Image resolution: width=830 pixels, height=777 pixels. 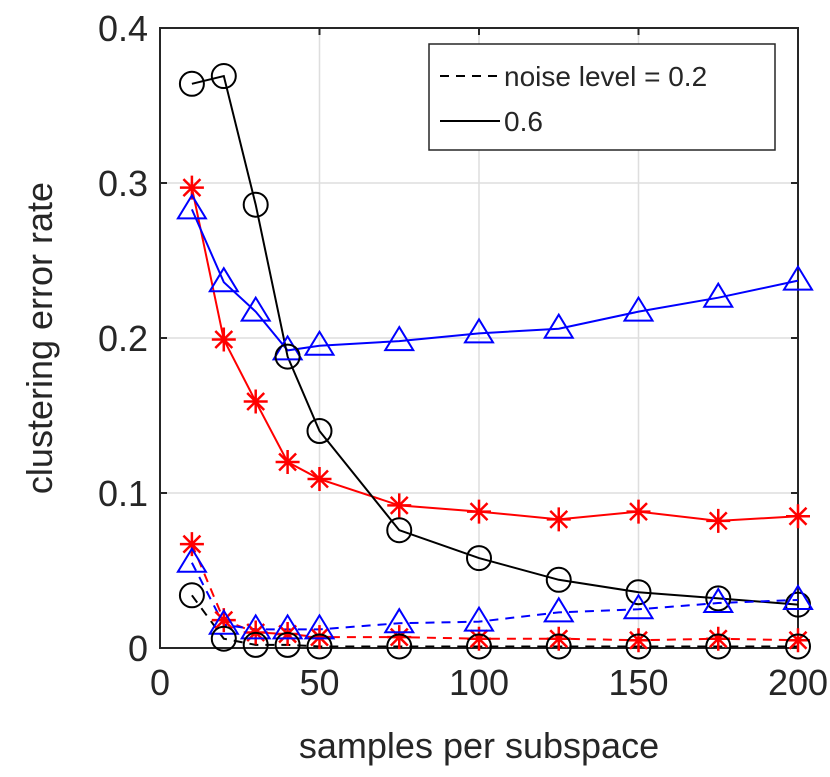 What do you see at coordinates (39, 338) in the screenshot?
I see `y-axis-label: clustering error rate` at bounding box center [39, 338].